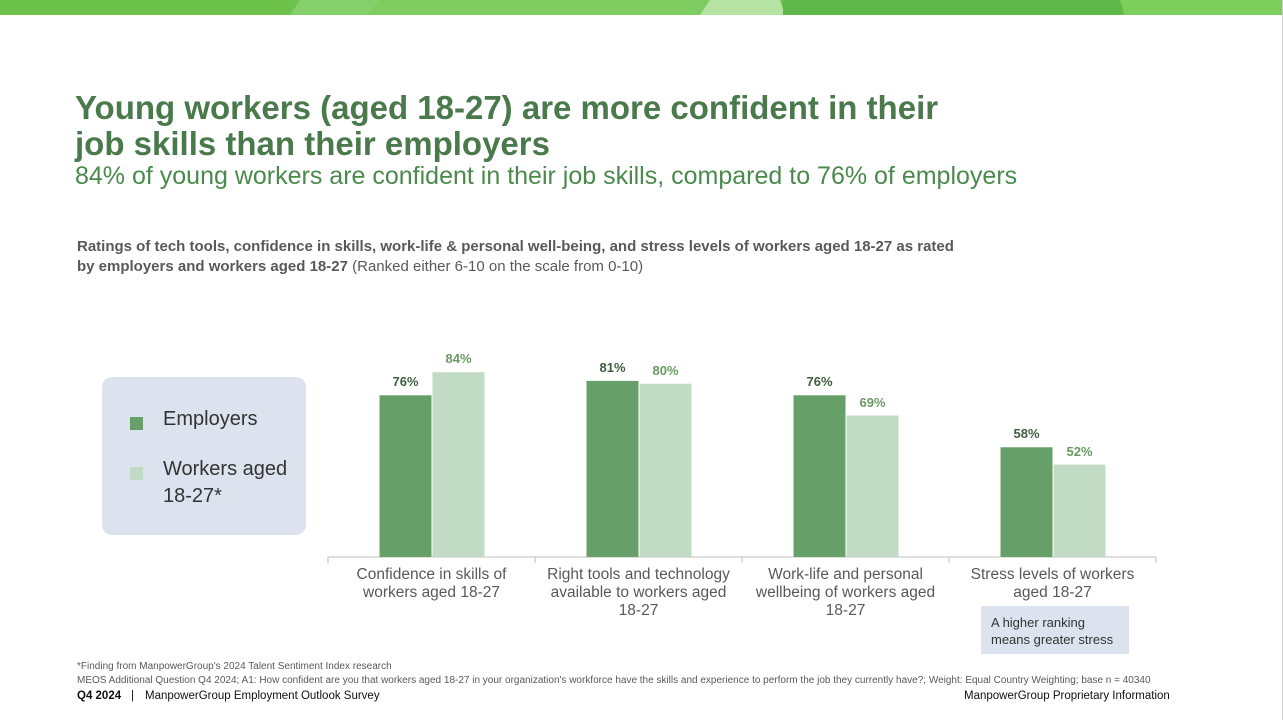 This screenshot has width=1283, height=720. What do you see at coordinates (458, 359) in the screenshot?
I see `value-label: 84%` at bounding box center [458, 359].